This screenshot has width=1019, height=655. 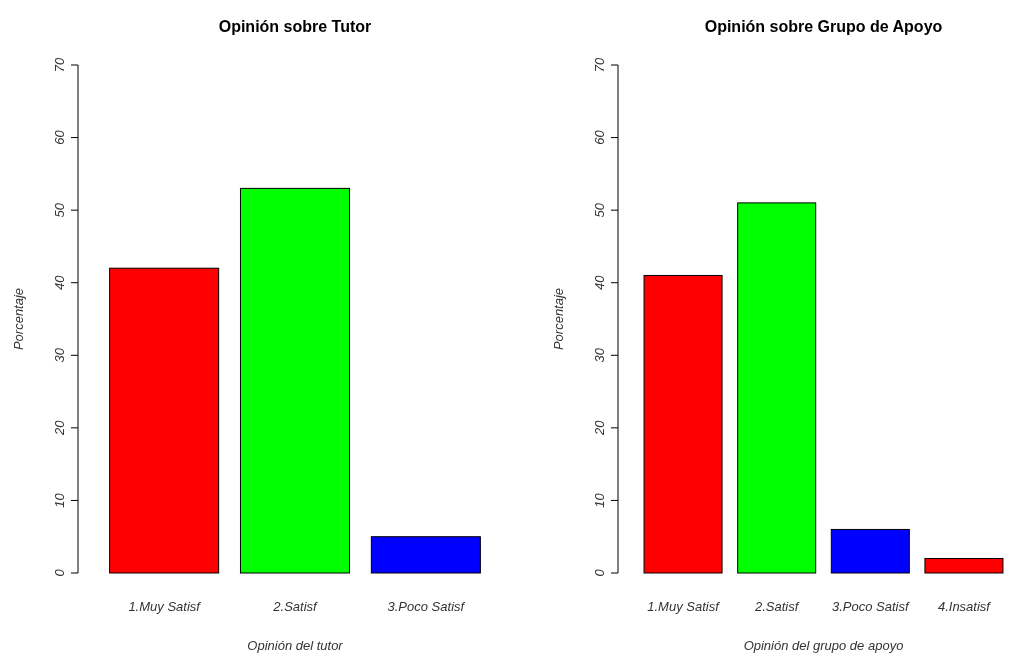 I want to click on x-axis-title: Opinión del tutor, so click(x=295, y=645).